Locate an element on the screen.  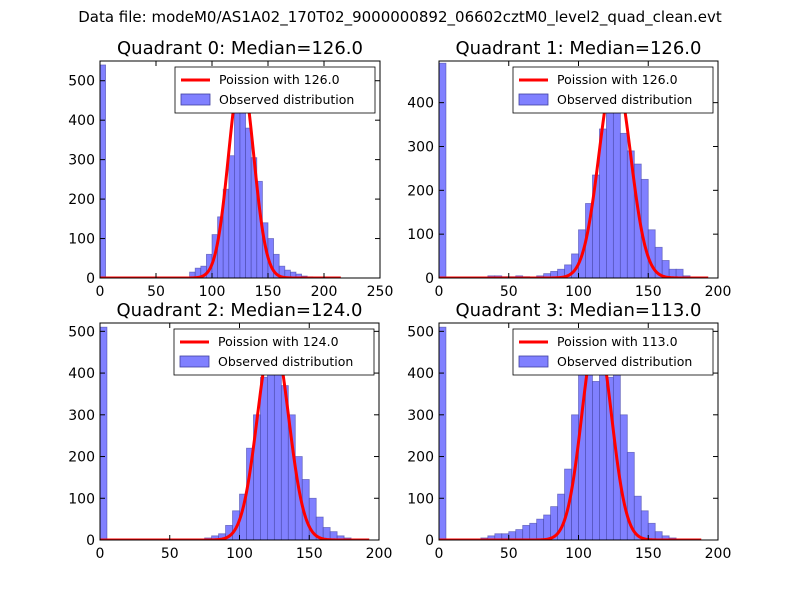
panel-title: Quadrant 1: Median=126.0 is located at coordinates (579, 48).